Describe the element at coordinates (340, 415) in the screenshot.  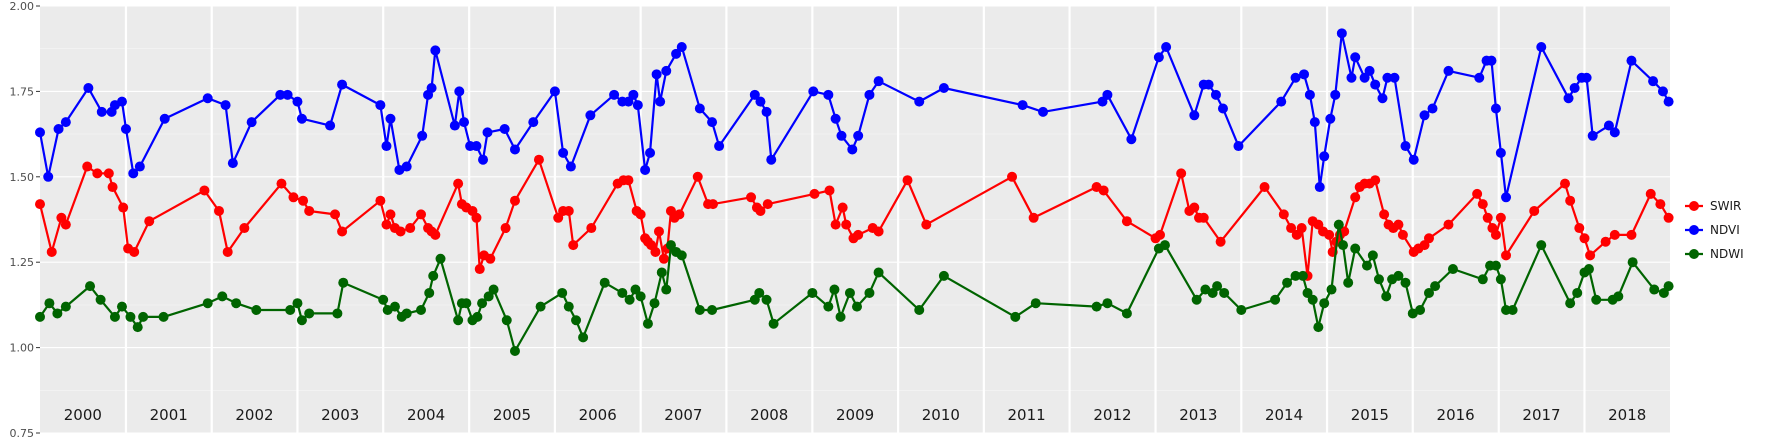
I see `year-label: 2003` at that location.